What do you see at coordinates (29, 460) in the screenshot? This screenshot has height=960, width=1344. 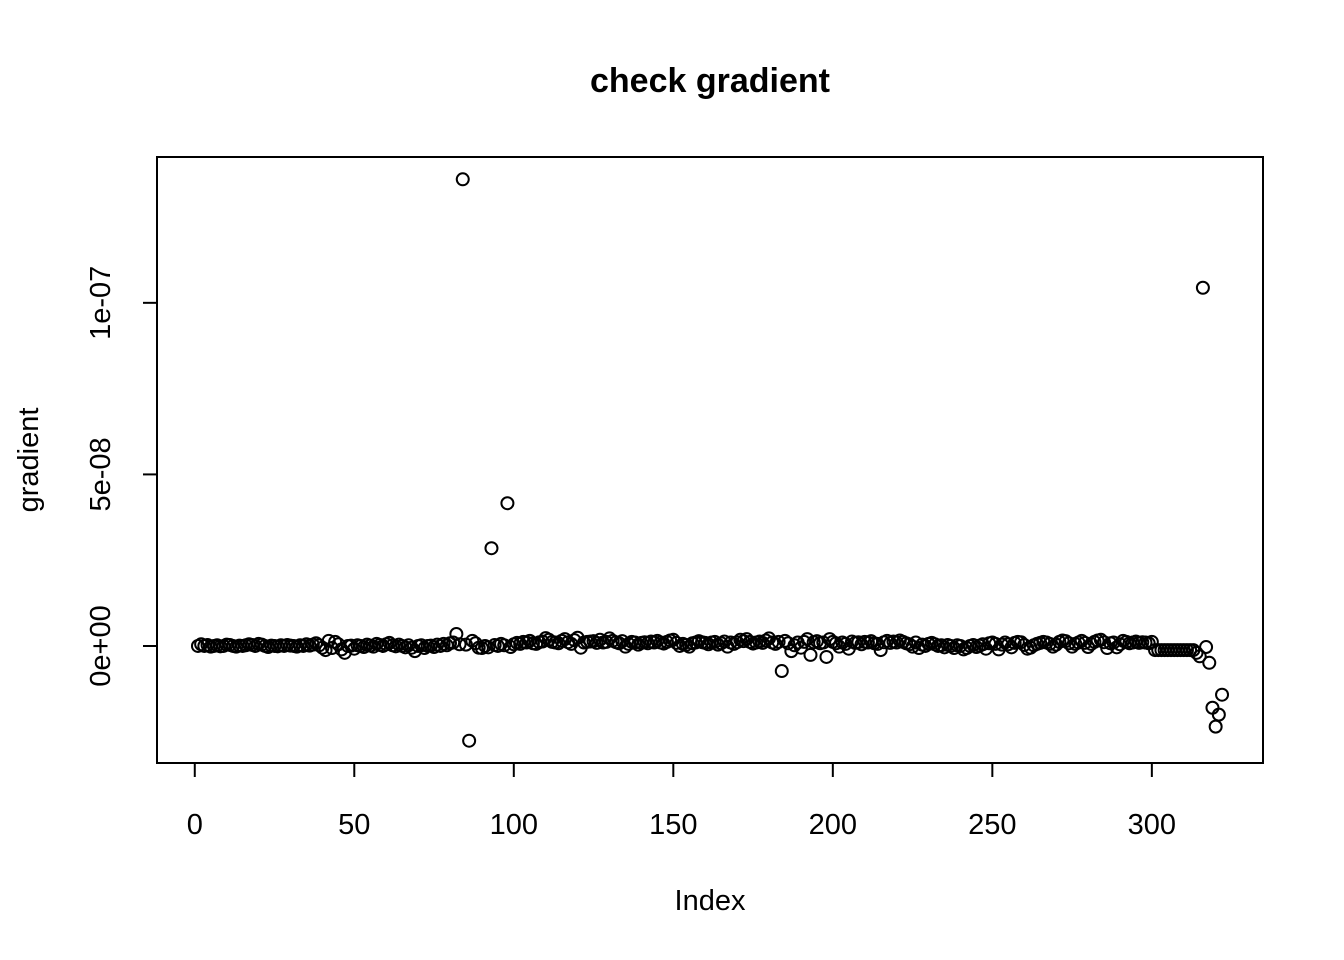 I see `y-axis-label: gradient` at bounding box center [29, 460].